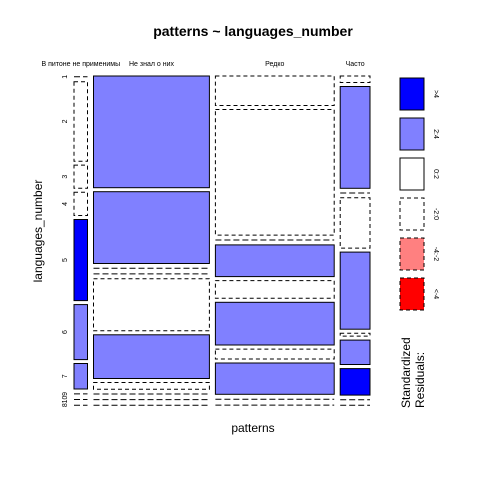 The height and width of the screenshot is (485, 480). I want to click on column-label: Редко, so click(274, 64).